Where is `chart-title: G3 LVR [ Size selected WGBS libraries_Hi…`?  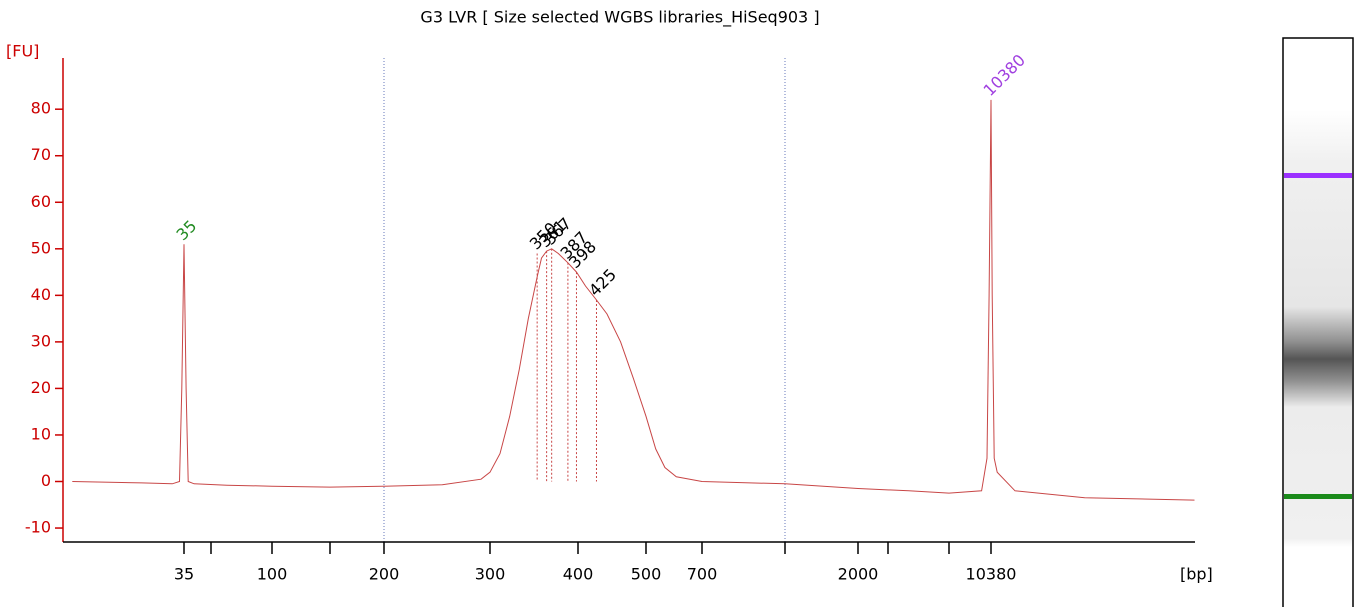
chart-title: G3 LVR [ Size selected WGBS libraries_Hi… is located at coordinates (619, 18).